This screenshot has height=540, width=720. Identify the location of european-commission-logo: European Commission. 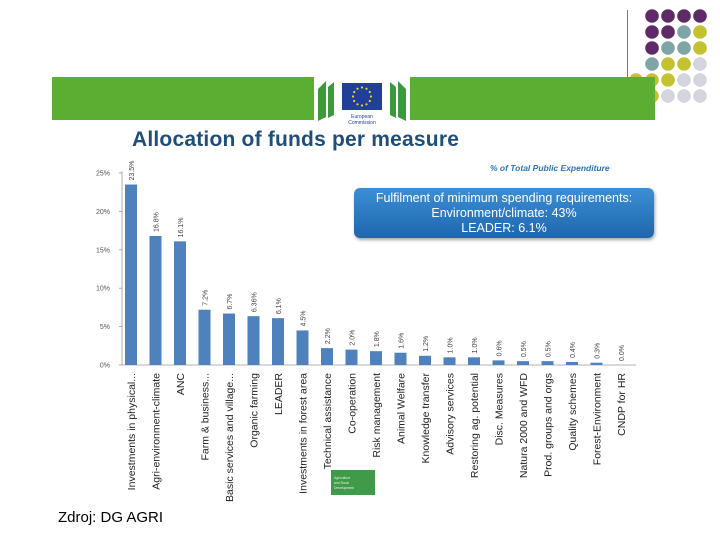
(362, 103).